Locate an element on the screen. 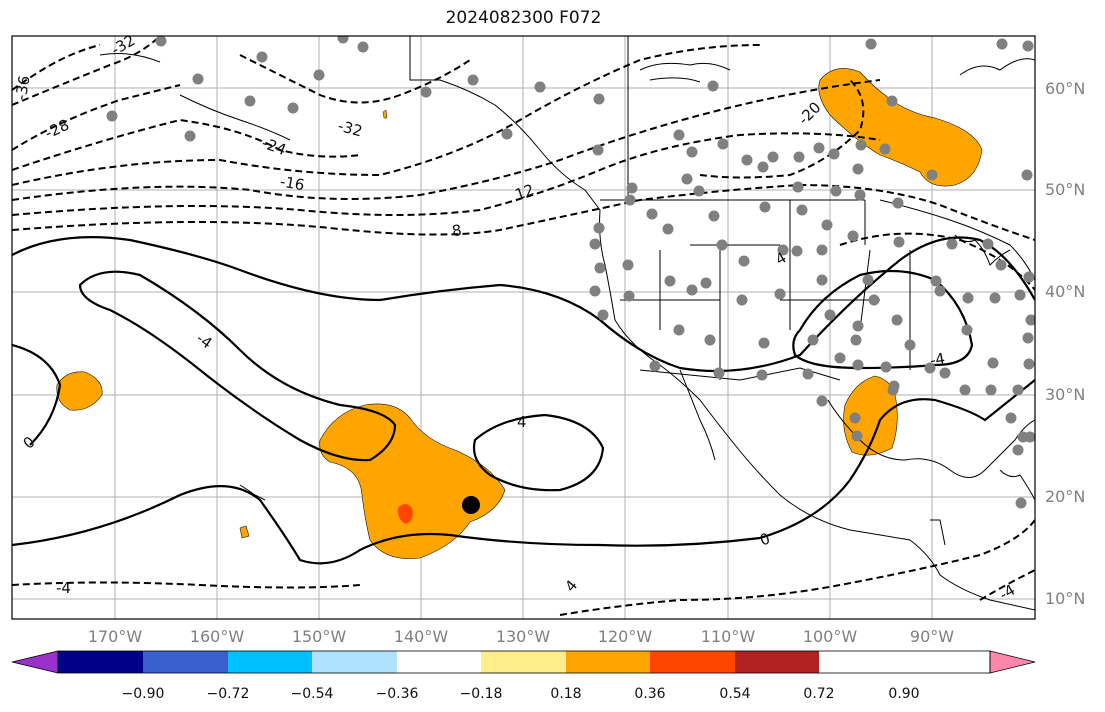  colorbar-tick: 0.90 is located at coordinates (903, 694).